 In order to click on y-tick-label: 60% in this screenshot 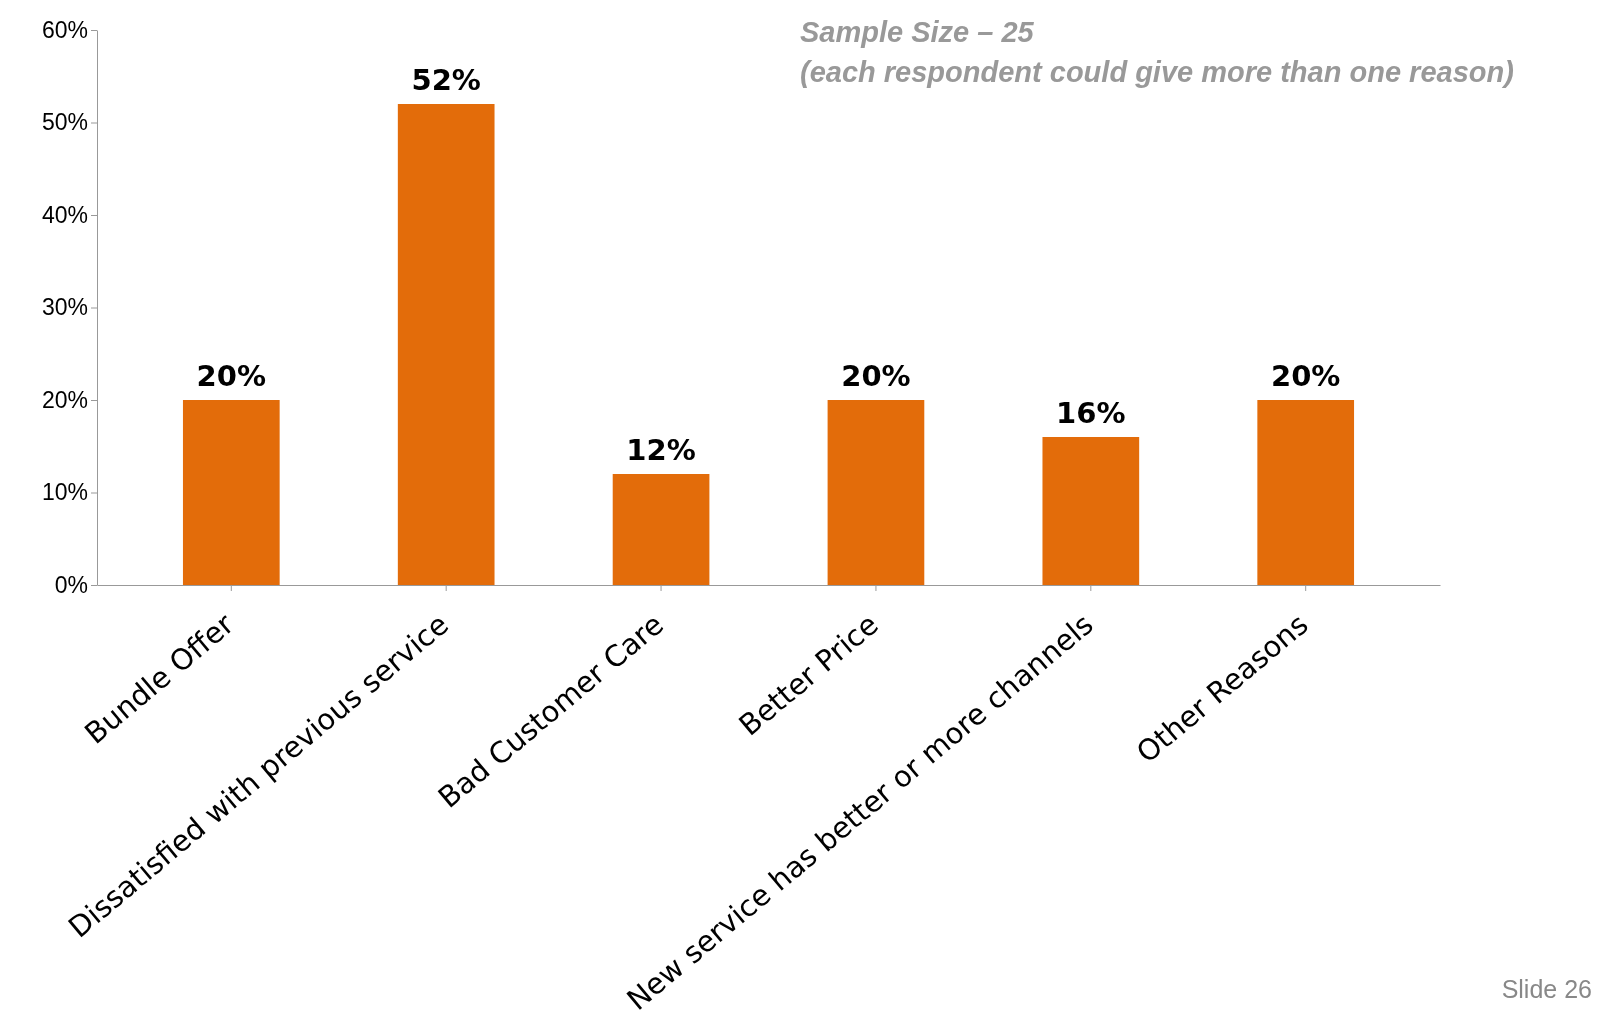, I will do `click(64, 29)`.